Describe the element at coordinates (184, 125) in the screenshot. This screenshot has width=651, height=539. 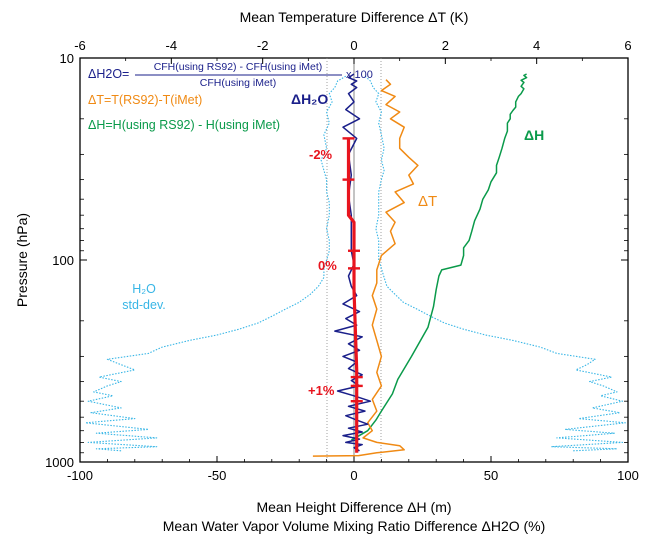
I see `legend-dh: ΔH=H(using RS92) - H(using iMet)` at that location.